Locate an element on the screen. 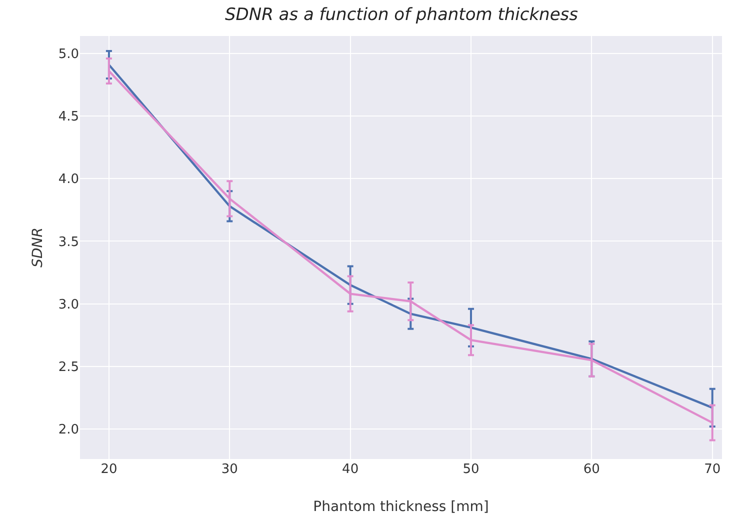 The height and width of the screenshot is (525, 730). y-tick-label: 4.0 is located at coordinates (68, 180).